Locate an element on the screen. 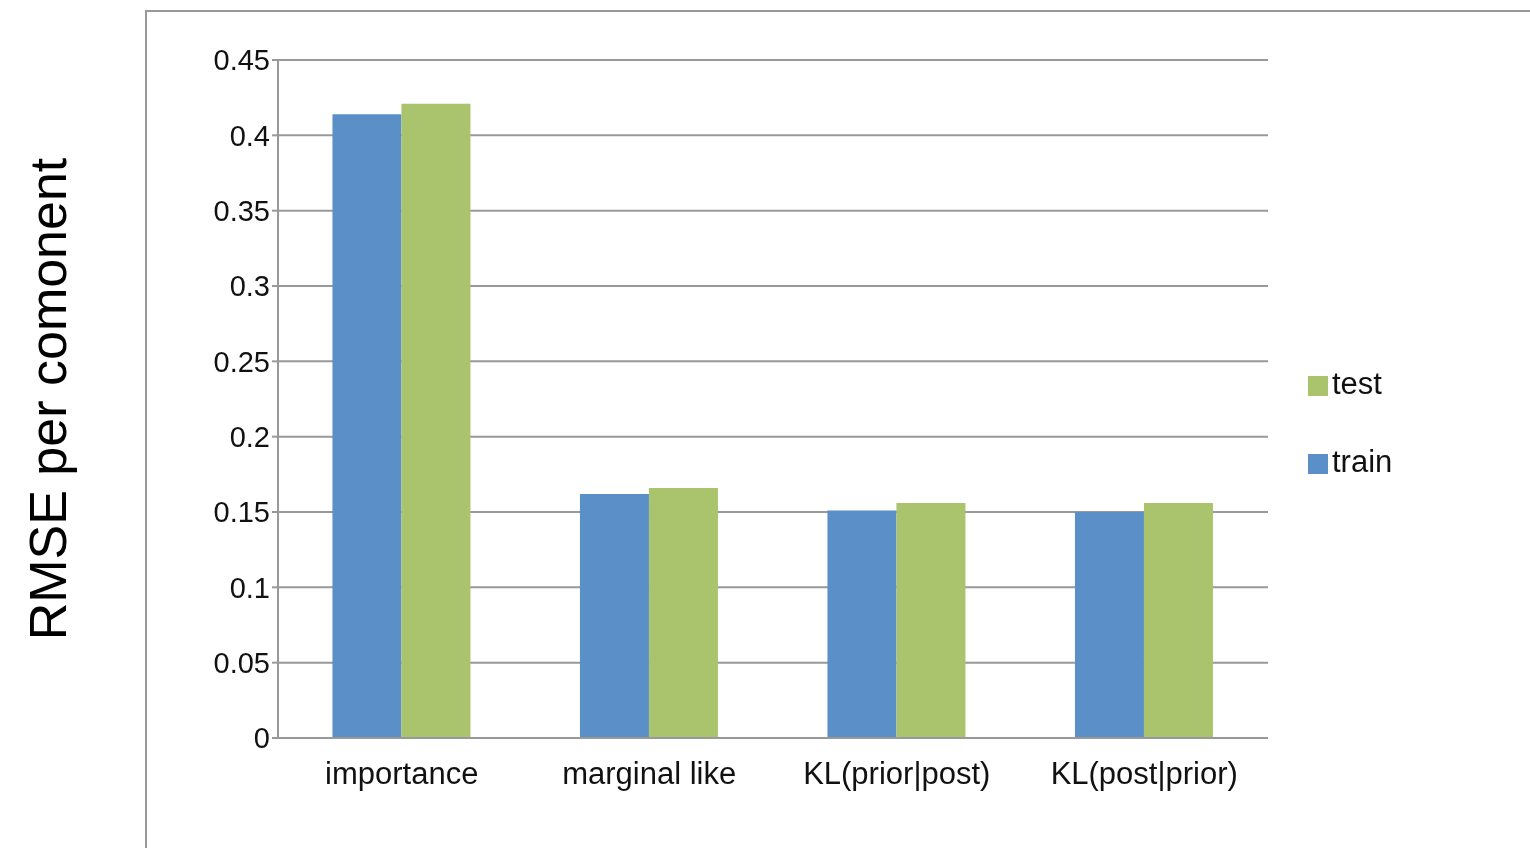  x-tick-label: KL(post|prior) is located at coordinates (1144, 774).